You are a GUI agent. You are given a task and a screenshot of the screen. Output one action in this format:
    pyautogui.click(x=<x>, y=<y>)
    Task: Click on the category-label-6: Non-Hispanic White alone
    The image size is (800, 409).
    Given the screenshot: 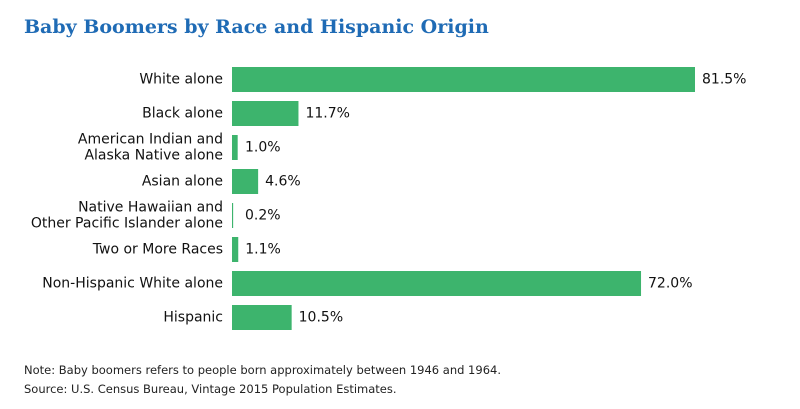 What is the action you would take?
    pyautogui.click(x=132, y=284)
    